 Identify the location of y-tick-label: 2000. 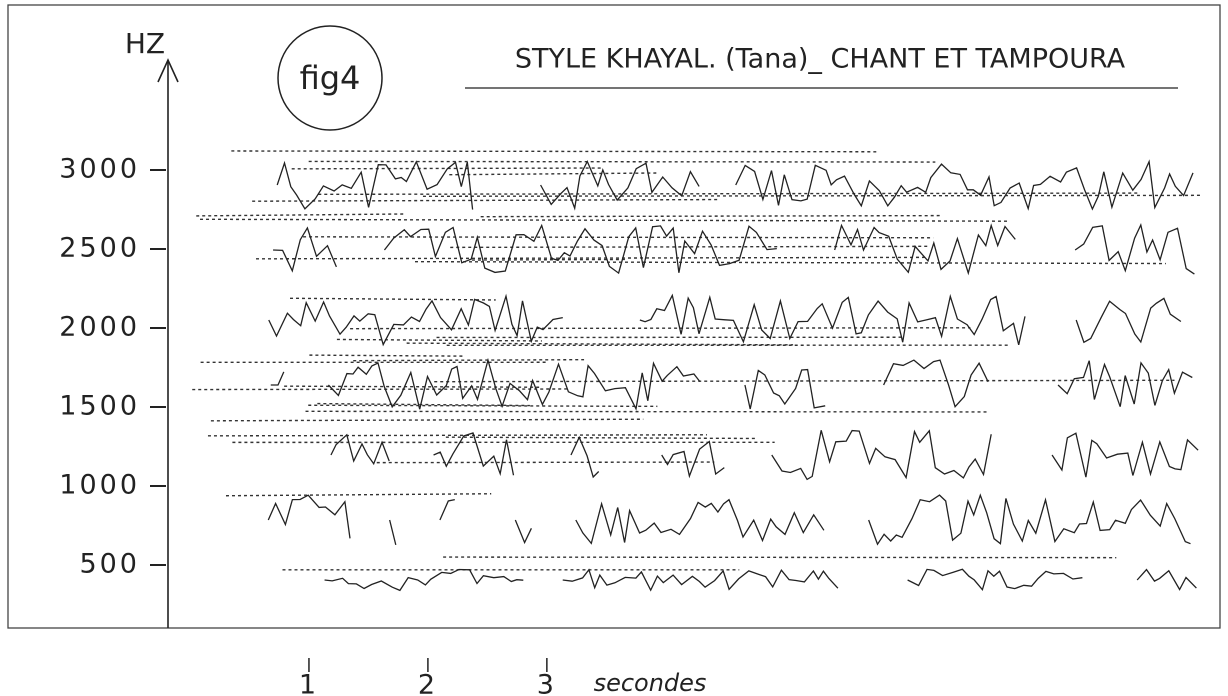
(99, 327).